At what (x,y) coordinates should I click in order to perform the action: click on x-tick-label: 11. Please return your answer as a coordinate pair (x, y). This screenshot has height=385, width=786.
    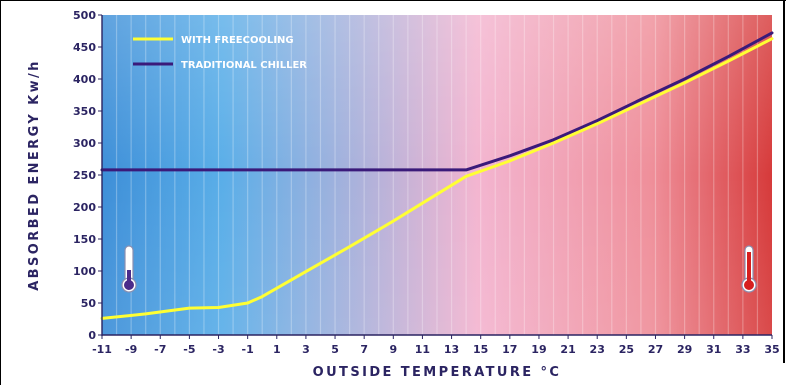
    Looking at the image, I should click on (422, 349).